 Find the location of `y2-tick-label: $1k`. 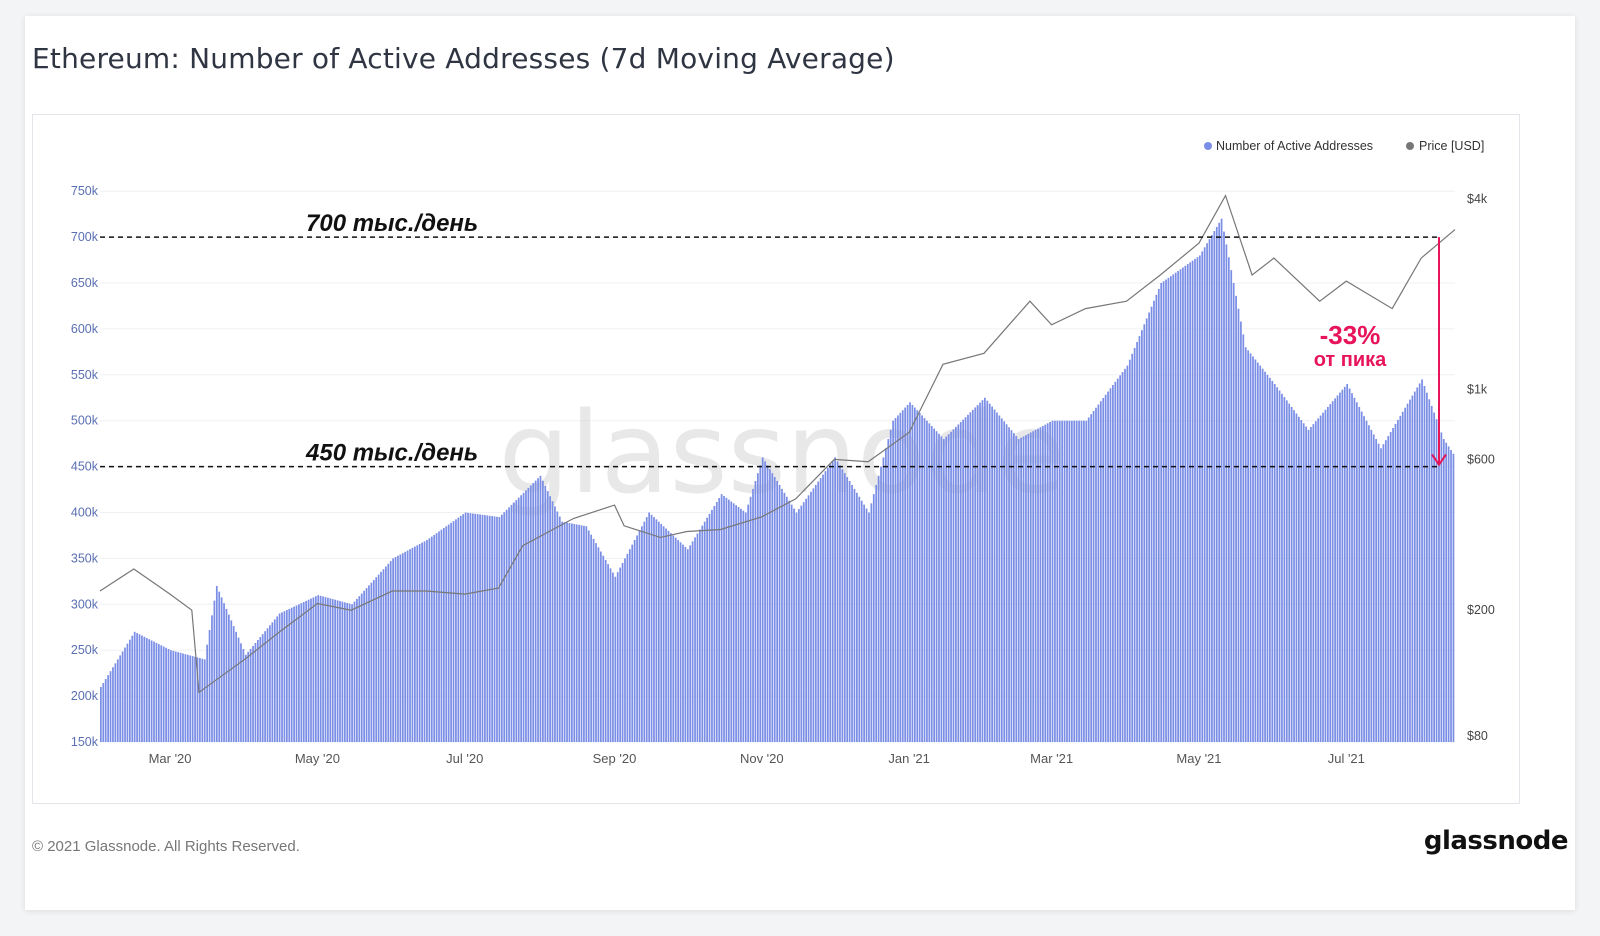

y2-tick-label: $1k is located at coordinates (1477, 389).